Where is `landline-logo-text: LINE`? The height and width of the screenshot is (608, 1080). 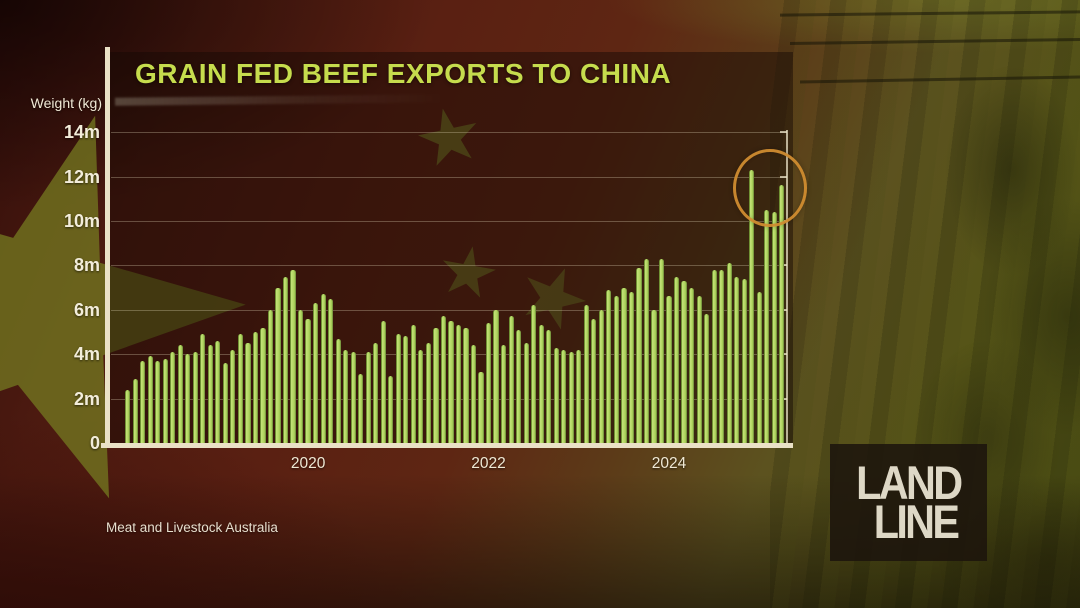
landline-logo-text: LINE is located at coordinates (916, 521).